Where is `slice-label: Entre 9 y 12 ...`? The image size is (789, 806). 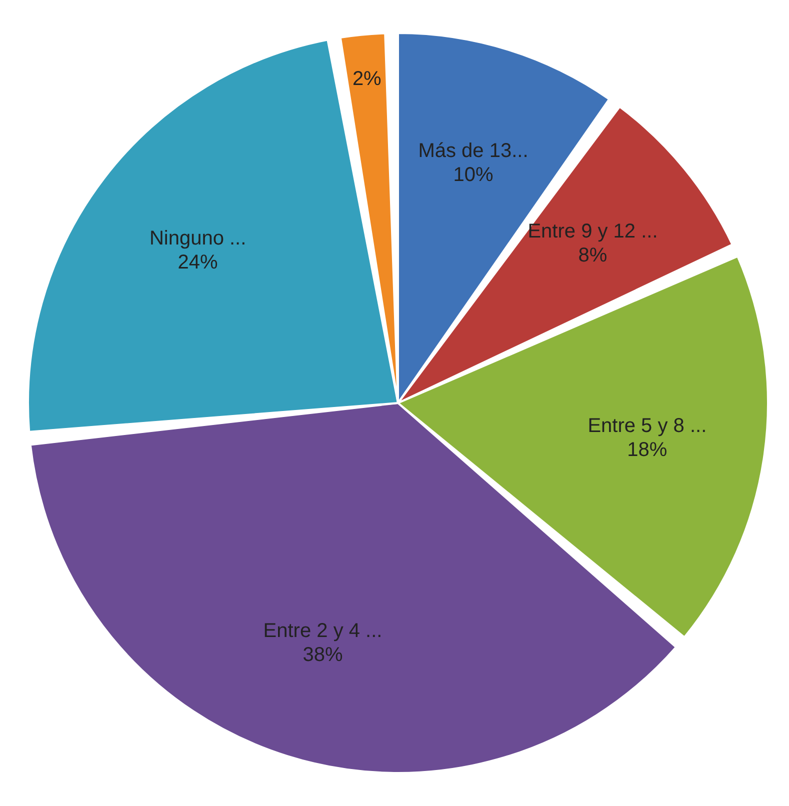
slice-label: Entre 9 y 12 ... is located at coordinates (593, 231).